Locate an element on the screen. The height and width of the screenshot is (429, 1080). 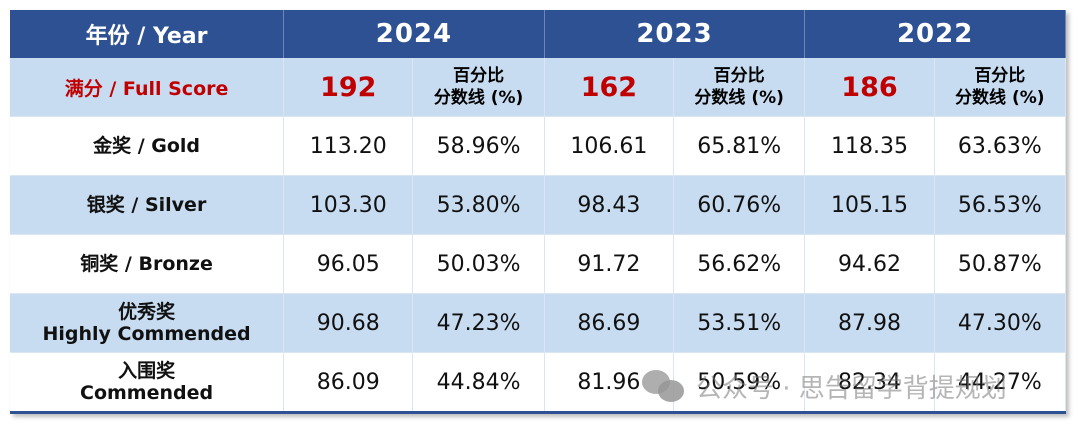
pct-2024: 53.80% is located at coordinates (478, 205).